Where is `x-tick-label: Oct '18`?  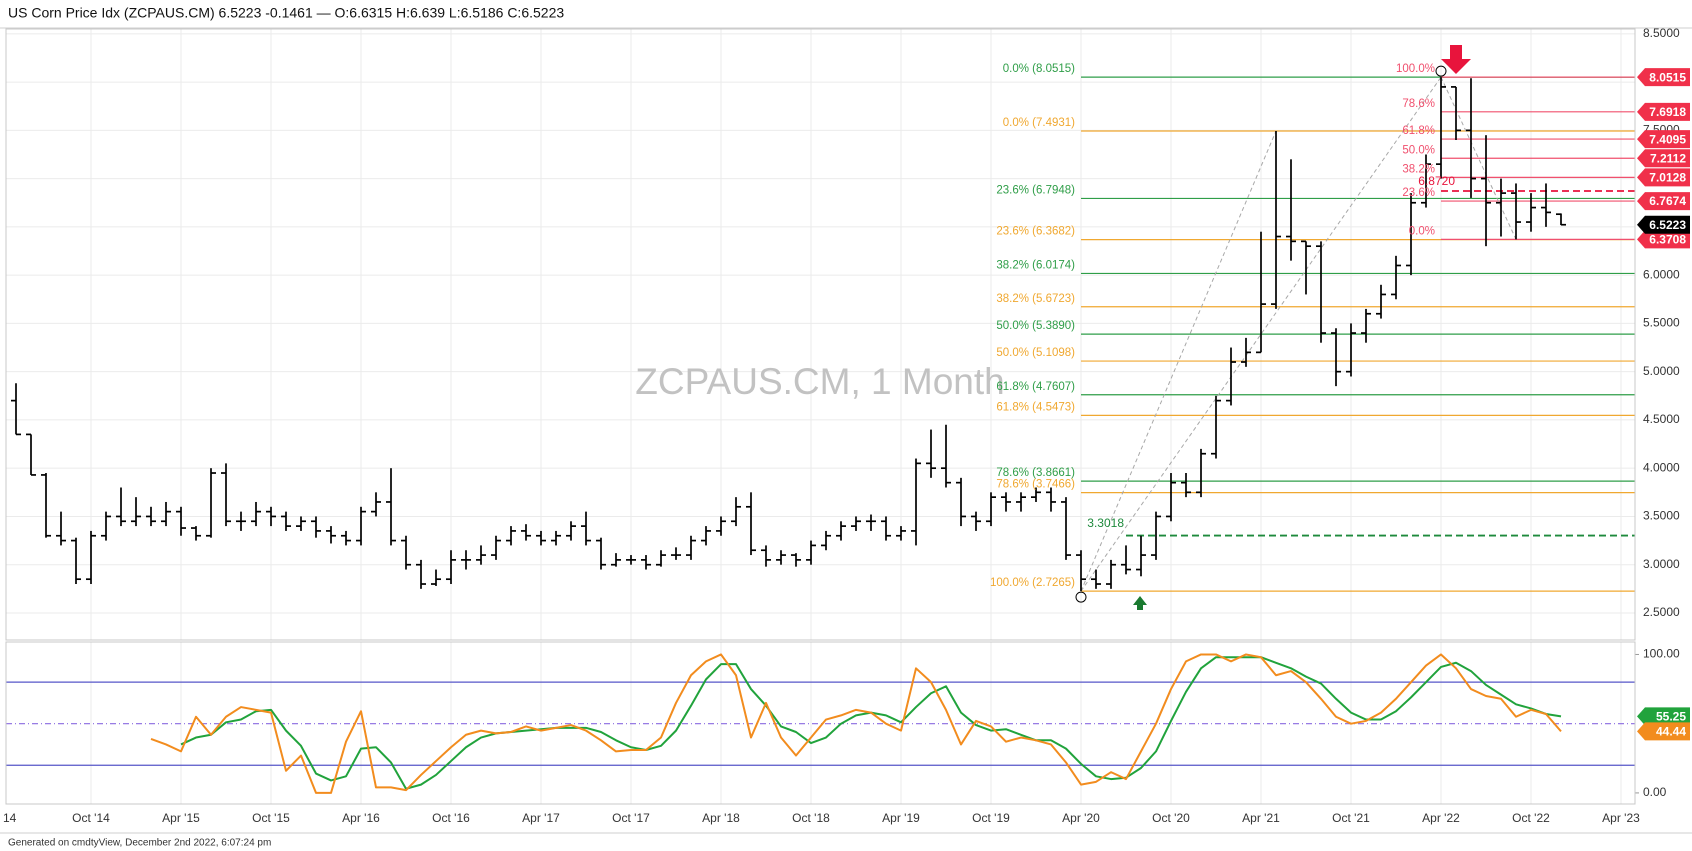 x-tick-label: Oct '18 is located at coordinates (811, 818).